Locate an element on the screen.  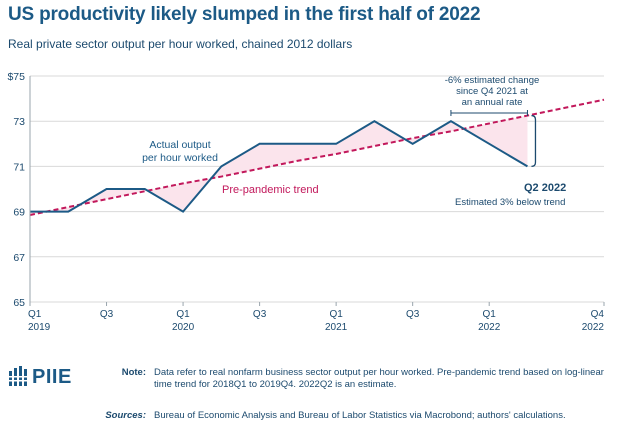
y-tick-label: 67 is located at coordinates (19, 258).